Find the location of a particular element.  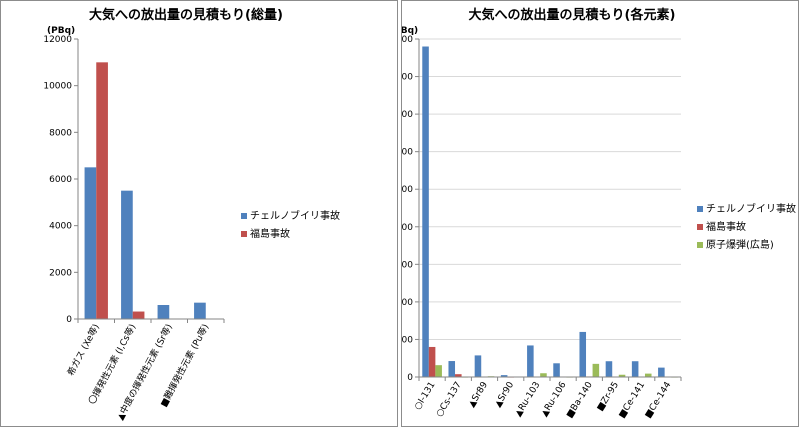

x-category-label: ○I-131 is located at coordinates (425, 396).